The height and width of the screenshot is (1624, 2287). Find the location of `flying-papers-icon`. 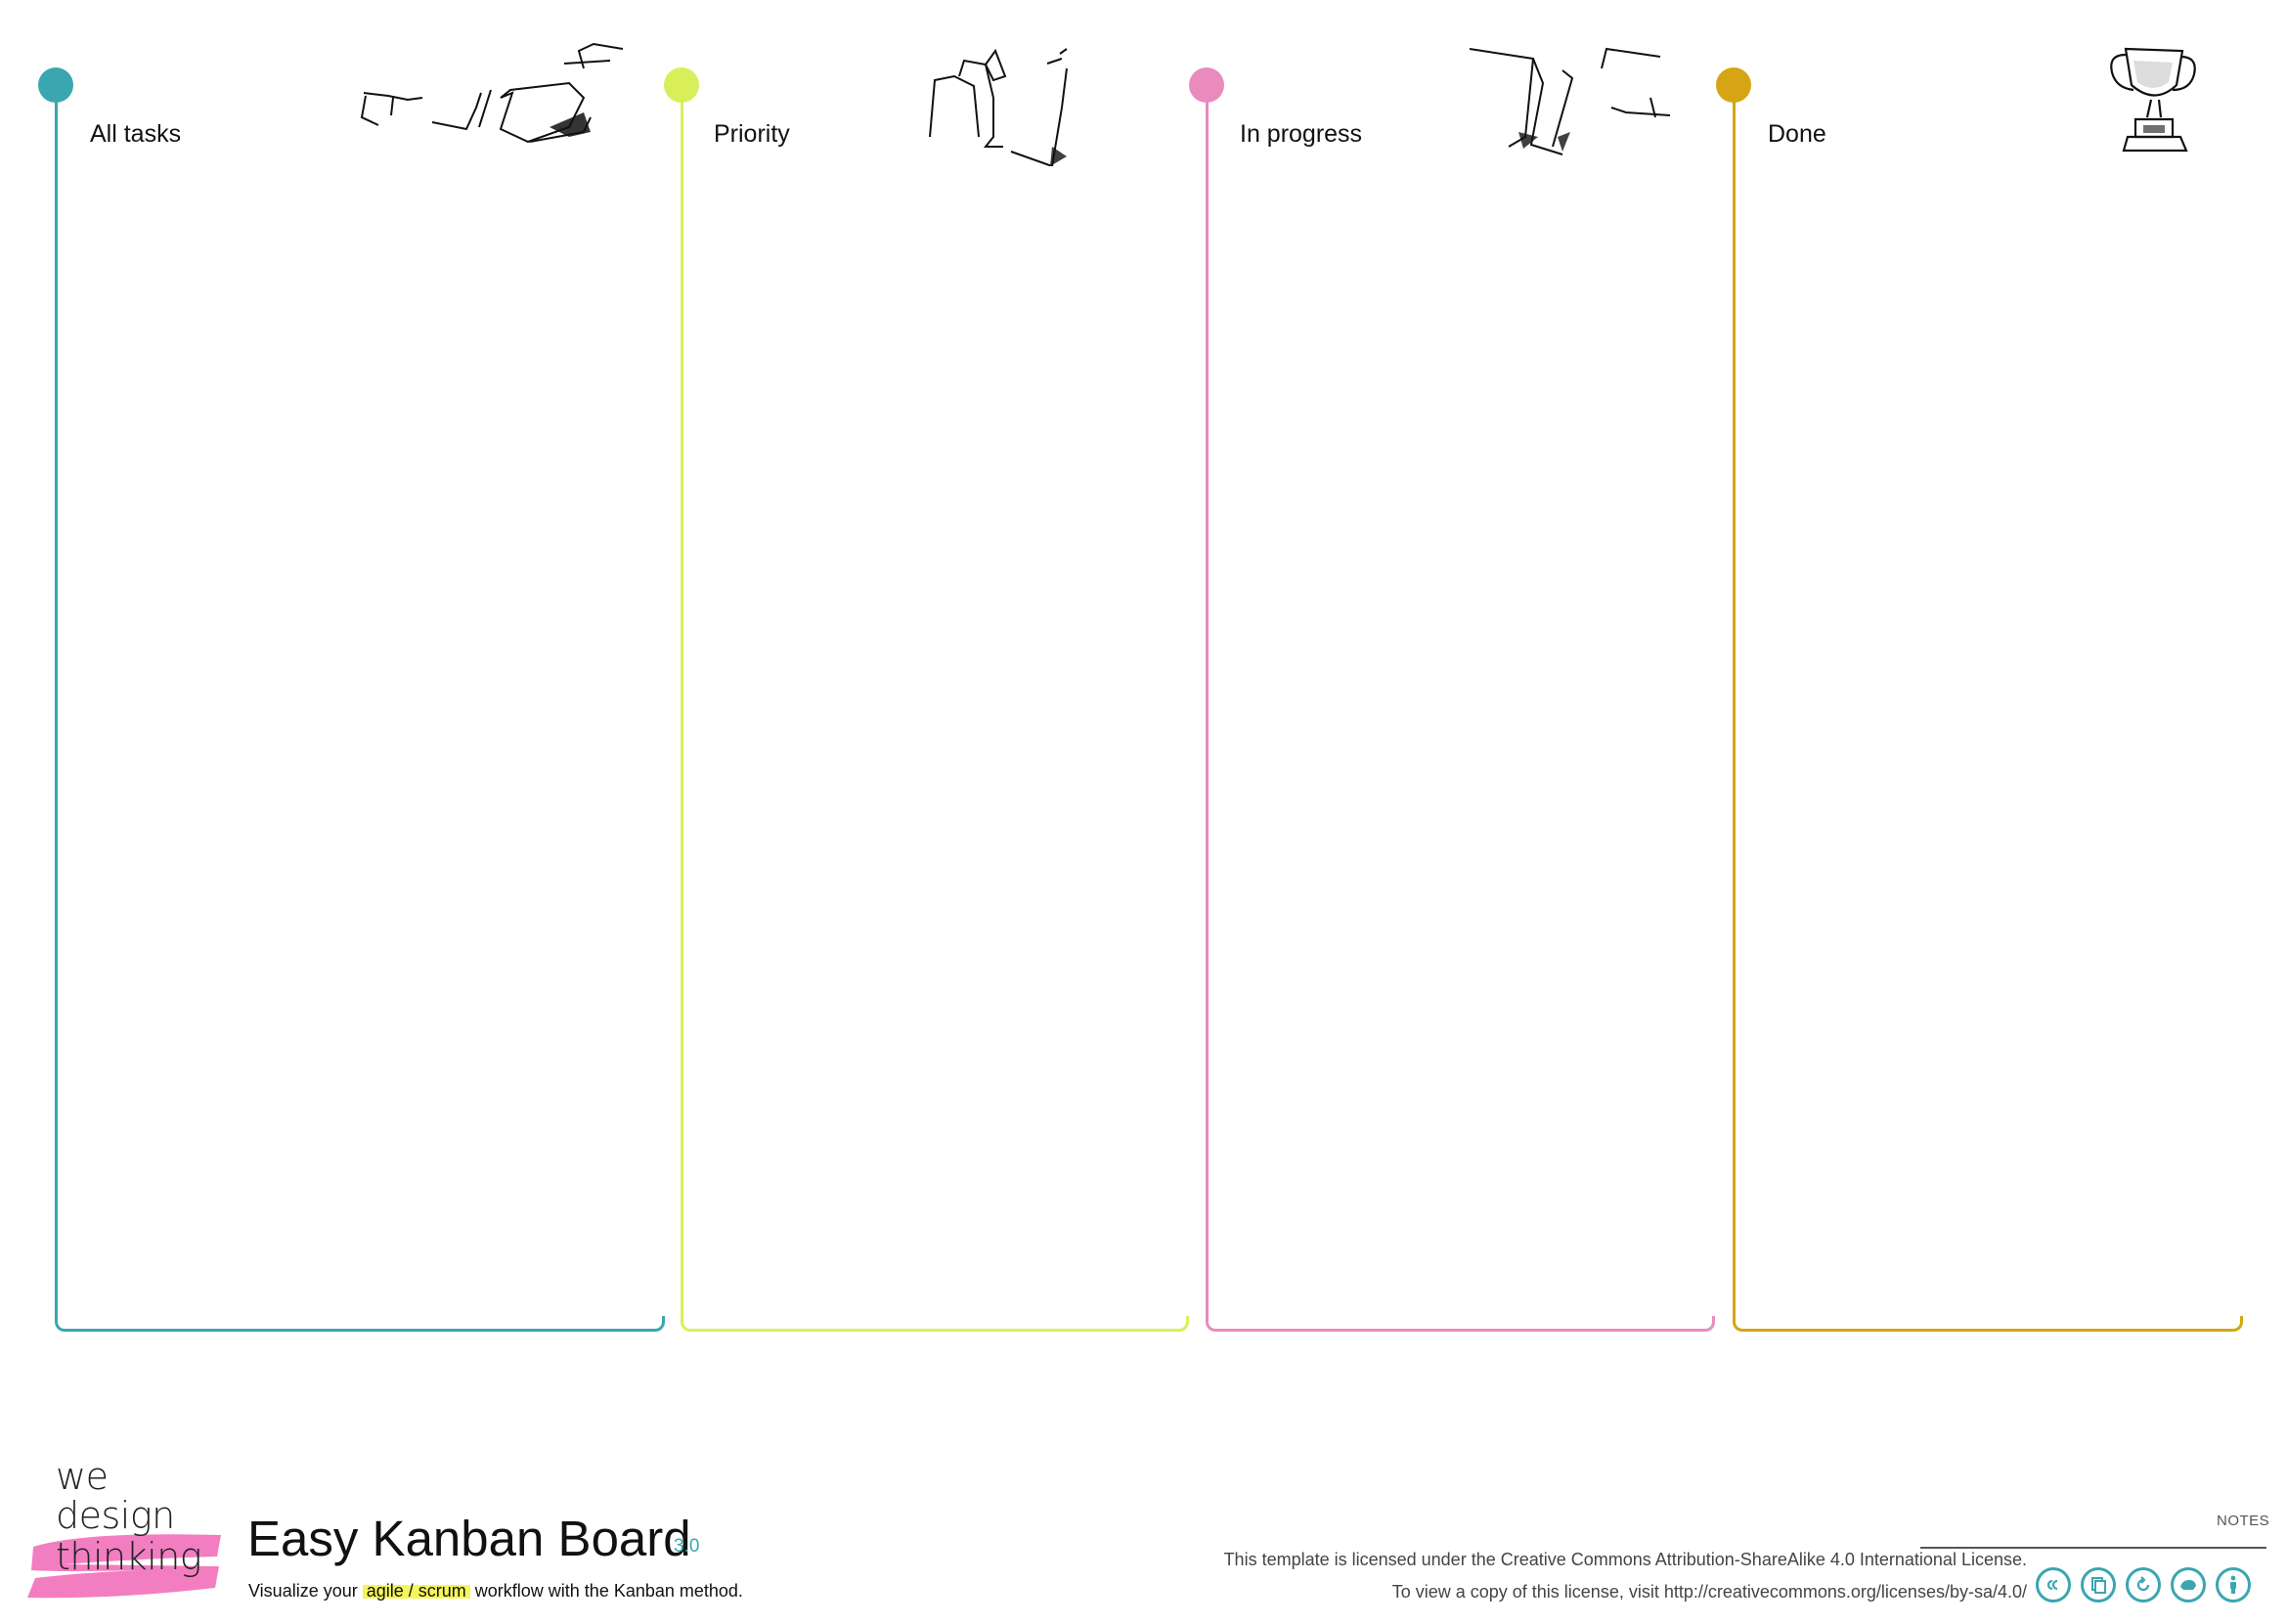

flying-papers-icon is located at coordinates (1572, 97).